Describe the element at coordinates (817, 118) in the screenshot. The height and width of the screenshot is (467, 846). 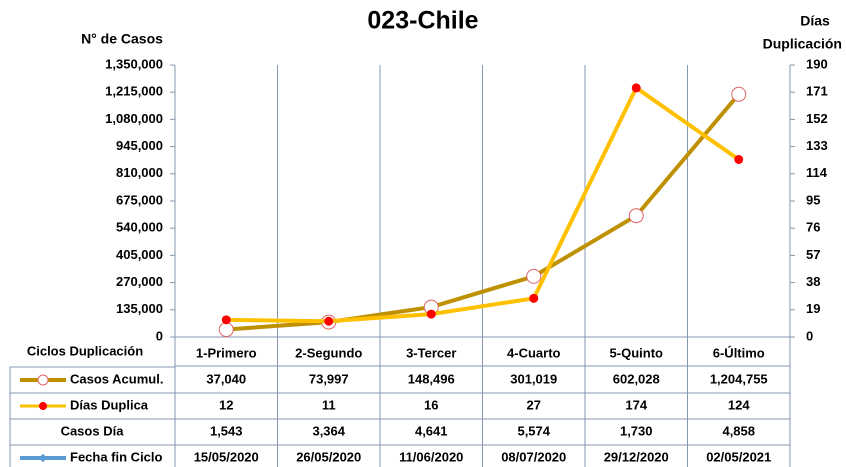
I see `y2-tick-label: 152` at that location.